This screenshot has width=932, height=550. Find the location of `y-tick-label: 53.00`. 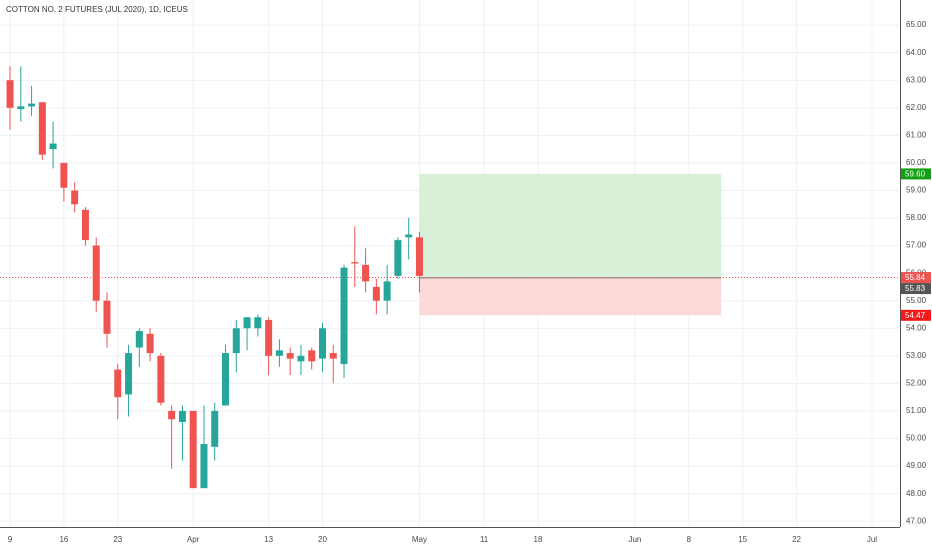

y-tick-label: 53.00 is located at coordinates (916, 355).